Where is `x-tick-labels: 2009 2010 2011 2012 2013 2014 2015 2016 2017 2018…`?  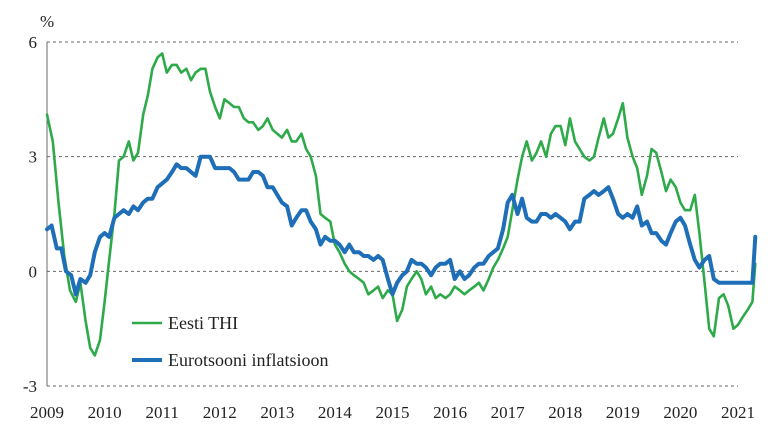
x-tick-labels: 2009 2010 2011 2012 2013 2014 2015 2016 2017 2018… is located at coordinates (392, 412).